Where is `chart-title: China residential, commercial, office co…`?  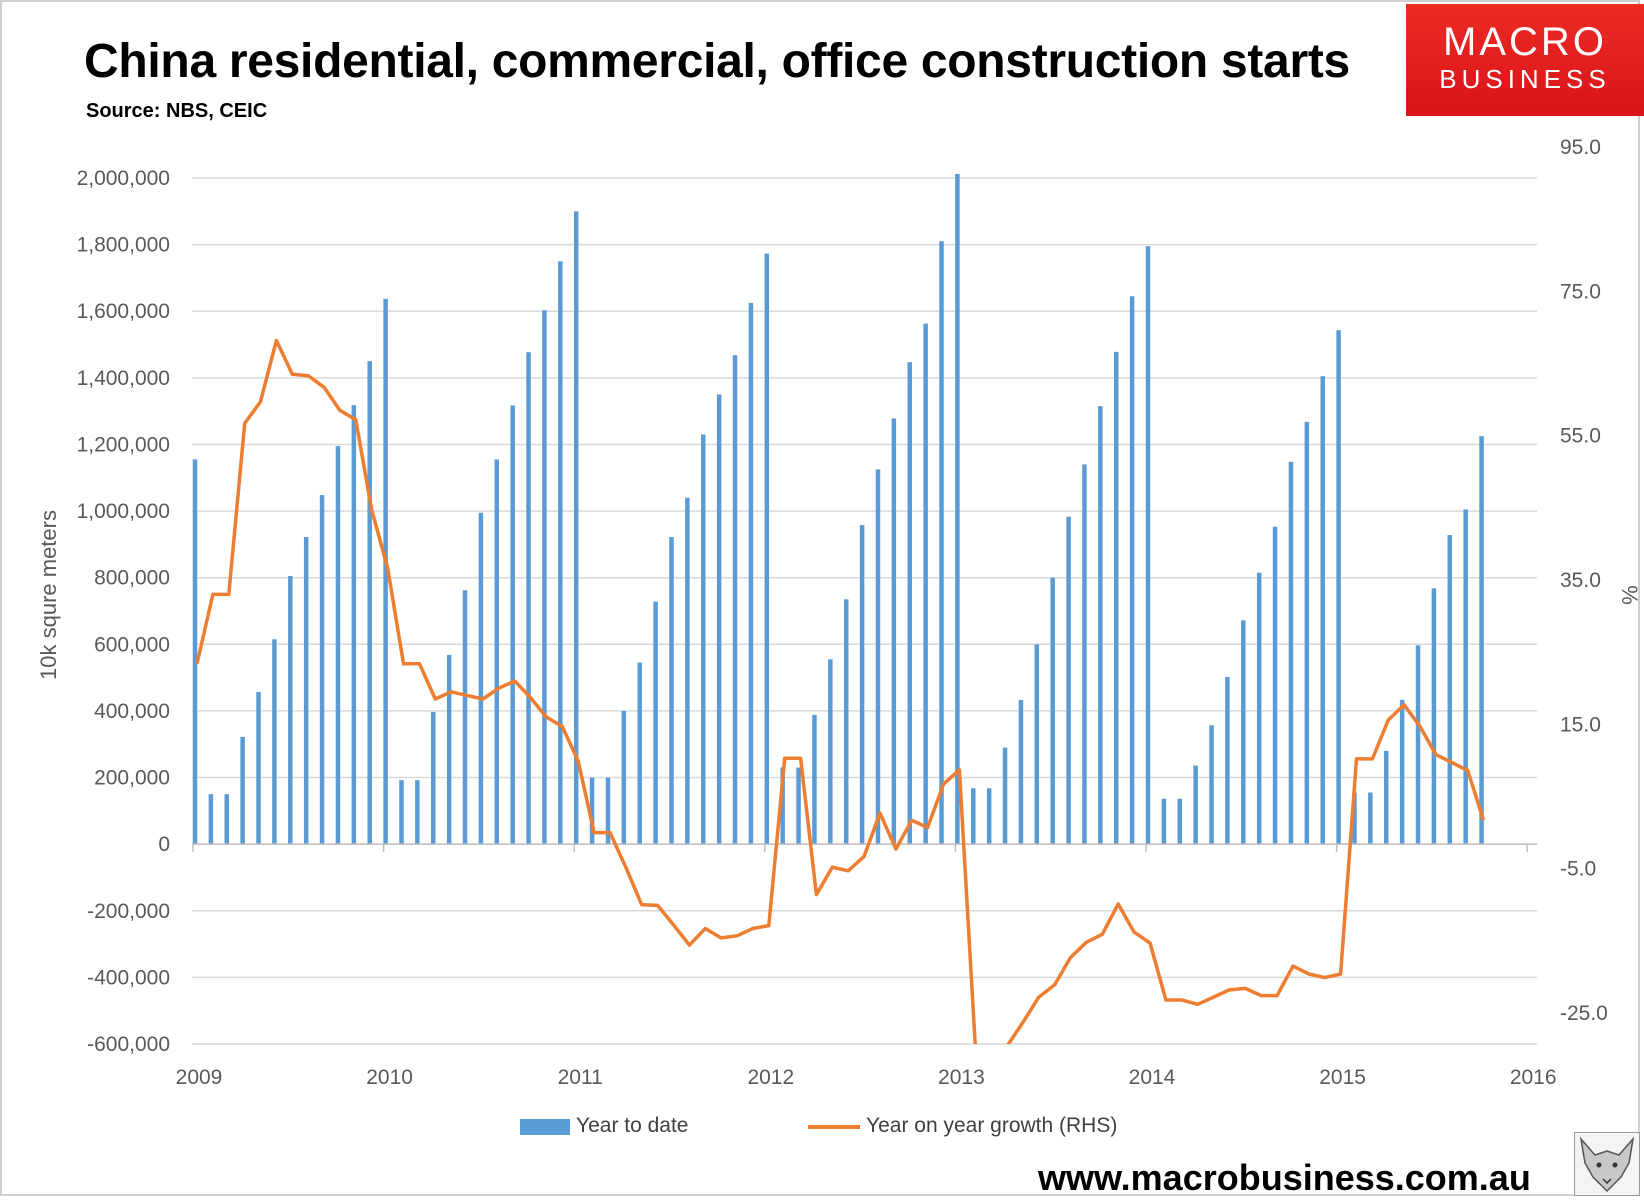
chart-title: China residential, commercial, office co… is located at coordinates (717, 61).